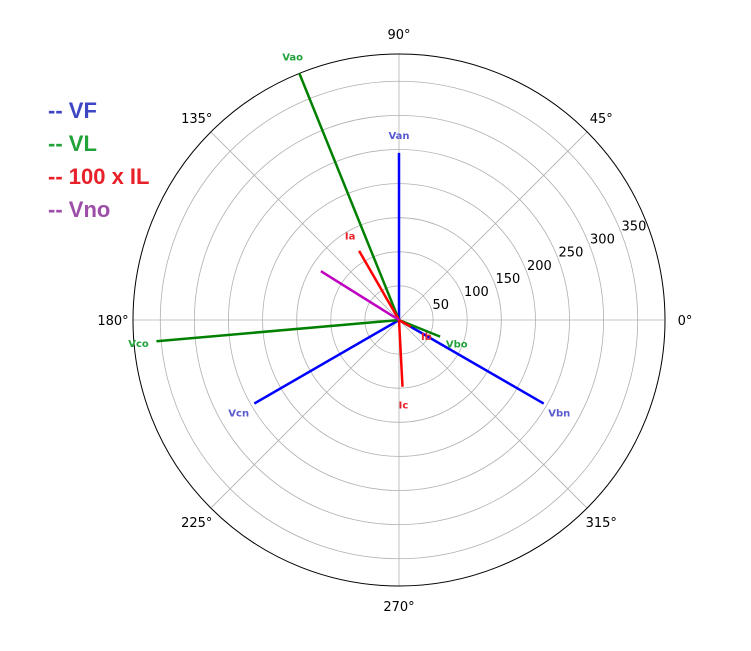 This screenshot has height=651, width=751. What do you see at coordinates (72, 143) in the screenshot?
I see `legend-item-vl: -- VL` at bounding box center [72, 143].